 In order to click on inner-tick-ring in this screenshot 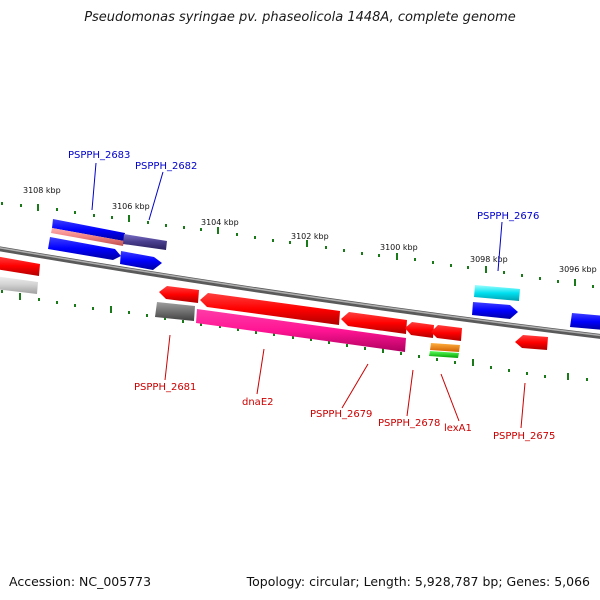, I will do `click(294, 335)`.